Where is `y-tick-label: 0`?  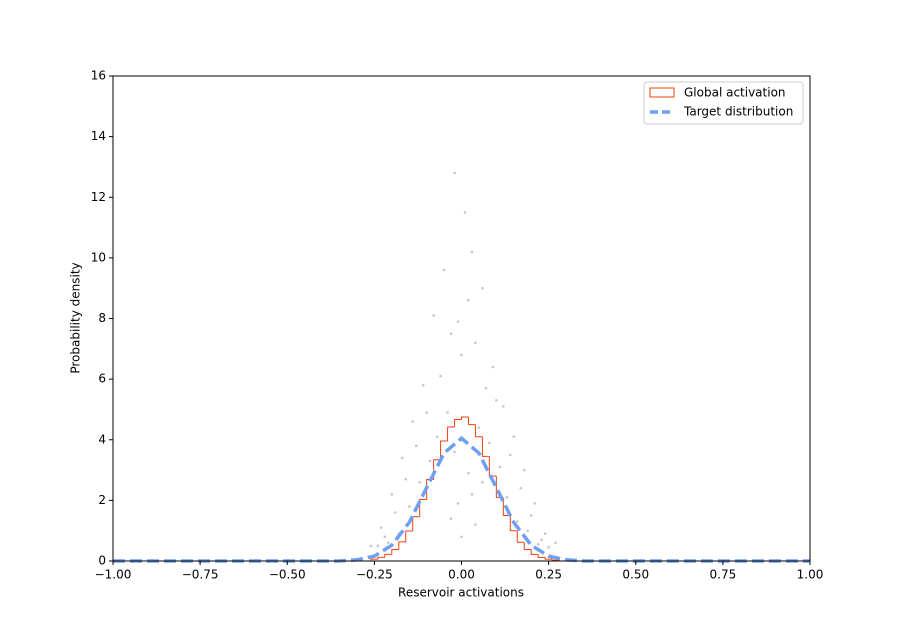 y-tick-label: 0 is located at coordinates (102, 561).